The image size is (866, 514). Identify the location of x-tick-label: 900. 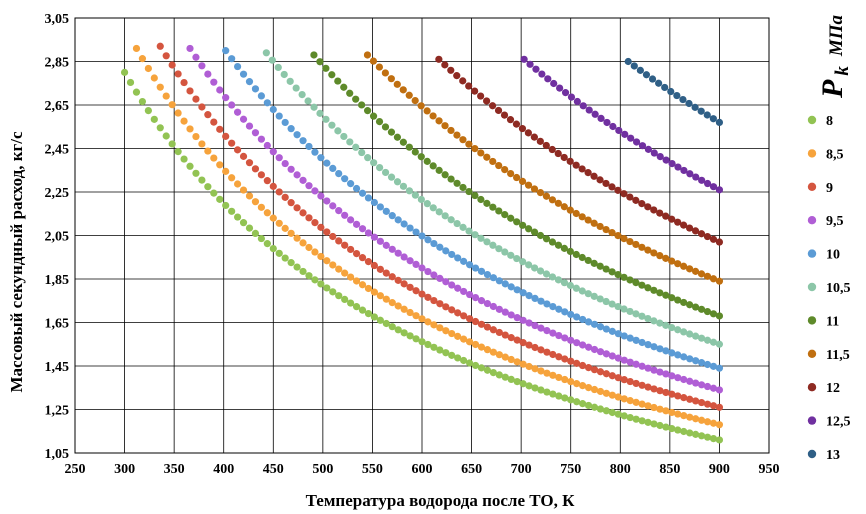
(719, 469).